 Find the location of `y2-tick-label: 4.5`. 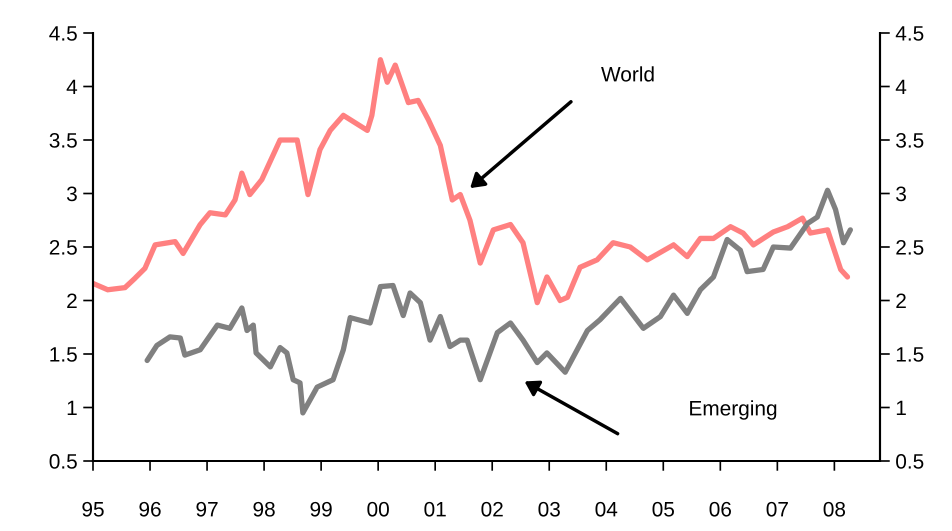

y2-tick-label: 4.5 is located at coordinates (910, 33).